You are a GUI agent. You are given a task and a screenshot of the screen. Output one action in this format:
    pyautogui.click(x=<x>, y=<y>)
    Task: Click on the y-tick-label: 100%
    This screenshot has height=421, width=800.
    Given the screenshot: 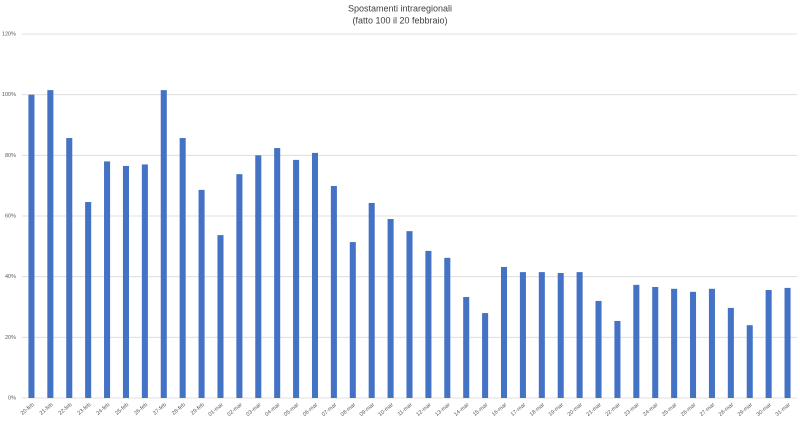 What is the action you would take?
    pyautogui.click(x=9, y=95)
    